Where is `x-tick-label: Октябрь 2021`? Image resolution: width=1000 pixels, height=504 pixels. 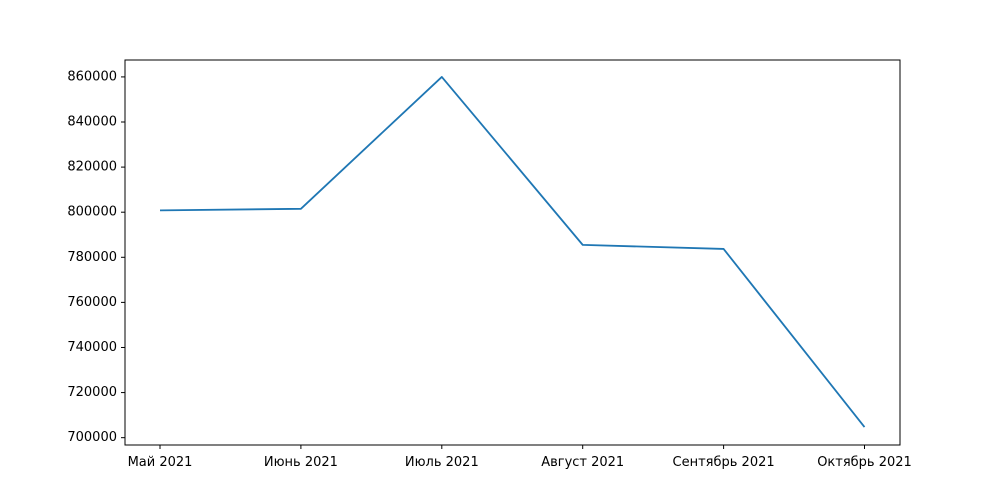 x-tick-label: Октябрь 2021 is located at coordinates (864, 462).